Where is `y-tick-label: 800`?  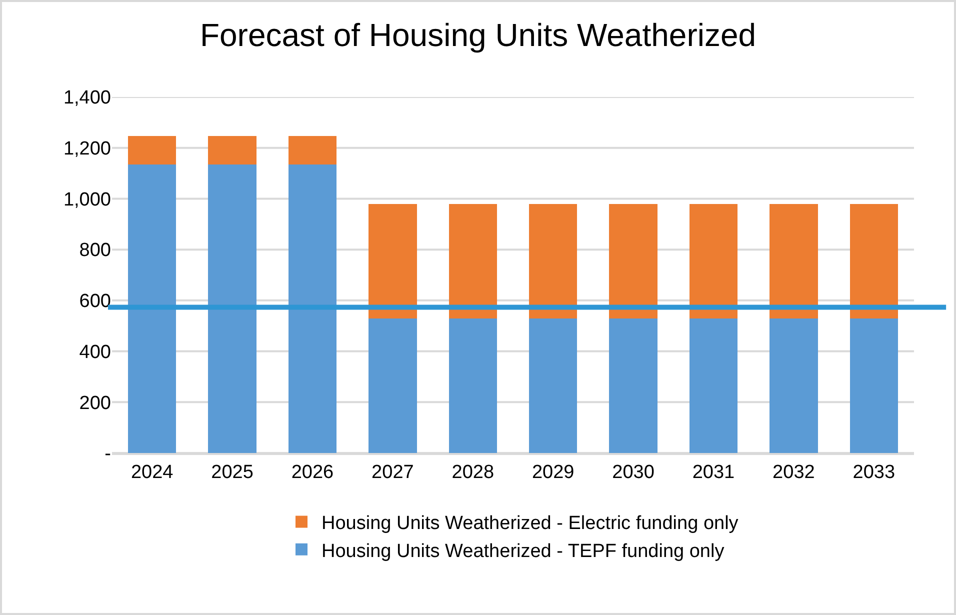
y-tick-label: 800 is located at coordinates (95, 251).